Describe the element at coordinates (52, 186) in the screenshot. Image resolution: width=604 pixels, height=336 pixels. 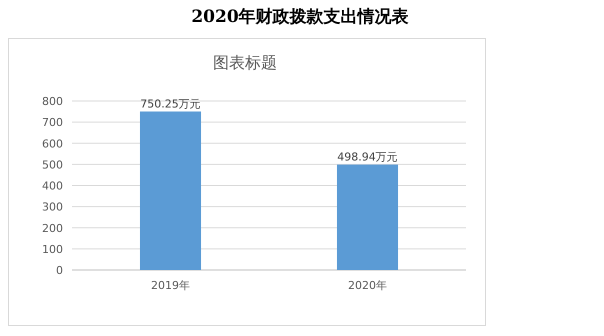
I see `ytick: 400` at that location.